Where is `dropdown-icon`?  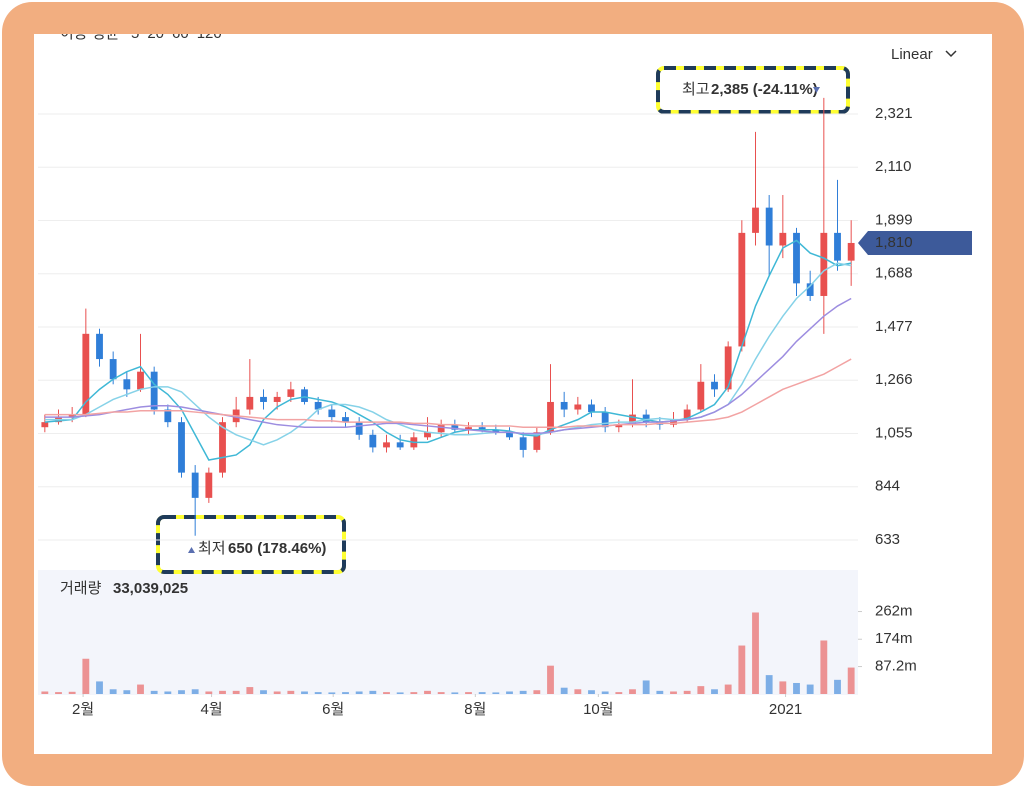
dropdown-icon is located at coordinates (951, 54).